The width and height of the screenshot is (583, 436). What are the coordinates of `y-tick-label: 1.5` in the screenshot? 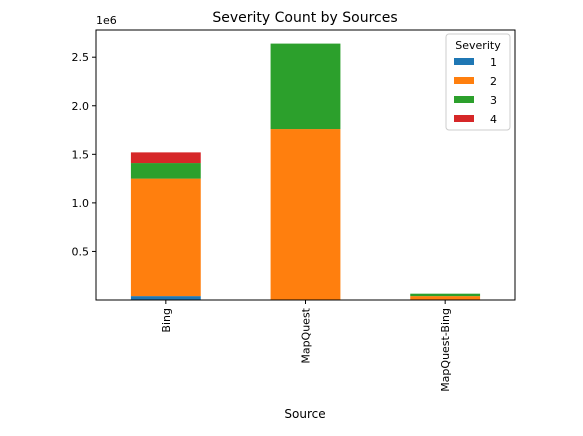 It's located at (81, 154).